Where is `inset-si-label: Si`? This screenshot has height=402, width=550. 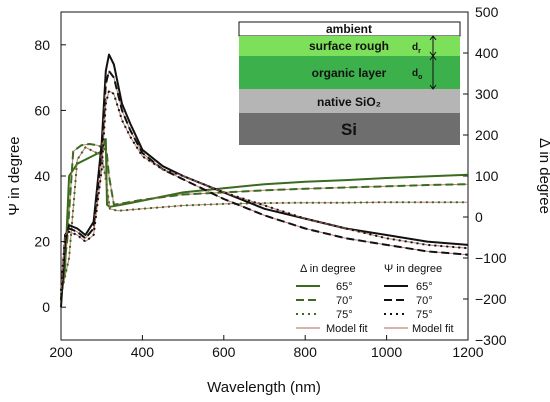
inset-si-label: Si is located at coordinates (349, 129).